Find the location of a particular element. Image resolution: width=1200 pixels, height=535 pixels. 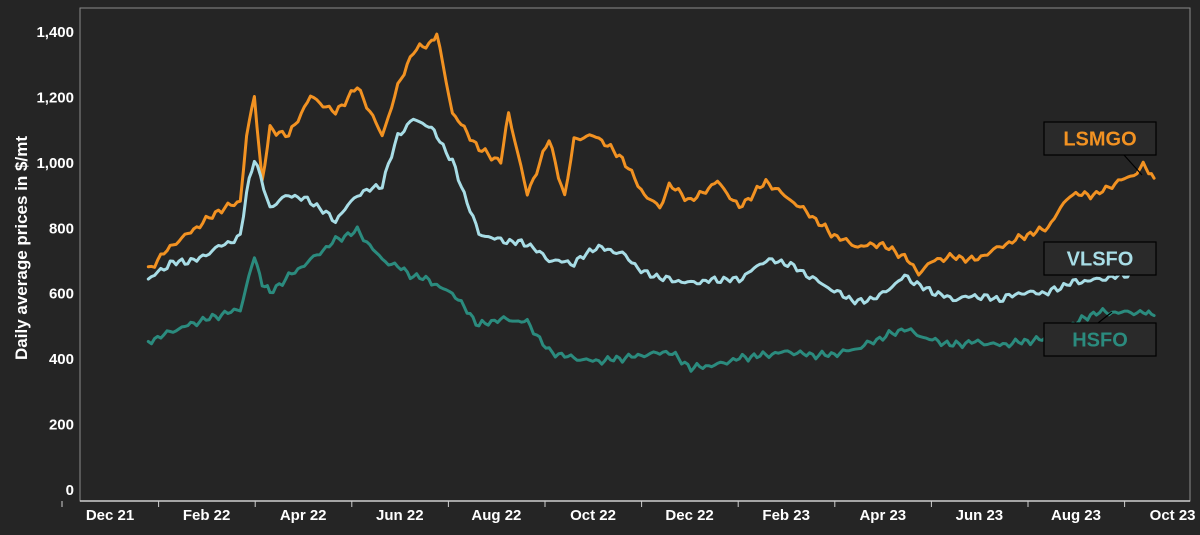

x-tick-label: Aug 22 is located at coordinates (496, 515).